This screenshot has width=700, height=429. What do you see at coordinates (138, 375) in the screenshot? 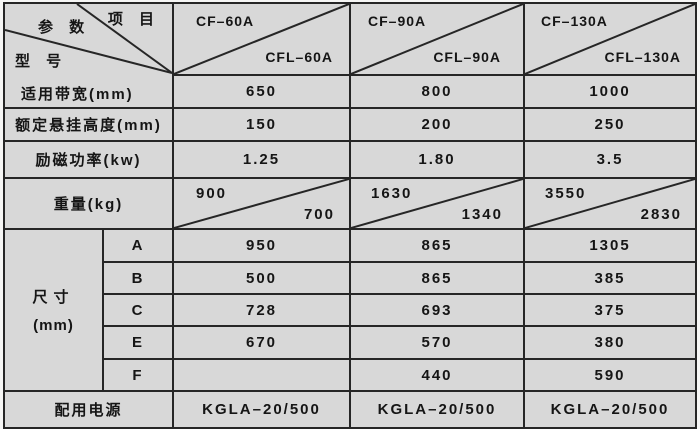
I see `dimension-letter-F: F` at bounding box center [138, 375].